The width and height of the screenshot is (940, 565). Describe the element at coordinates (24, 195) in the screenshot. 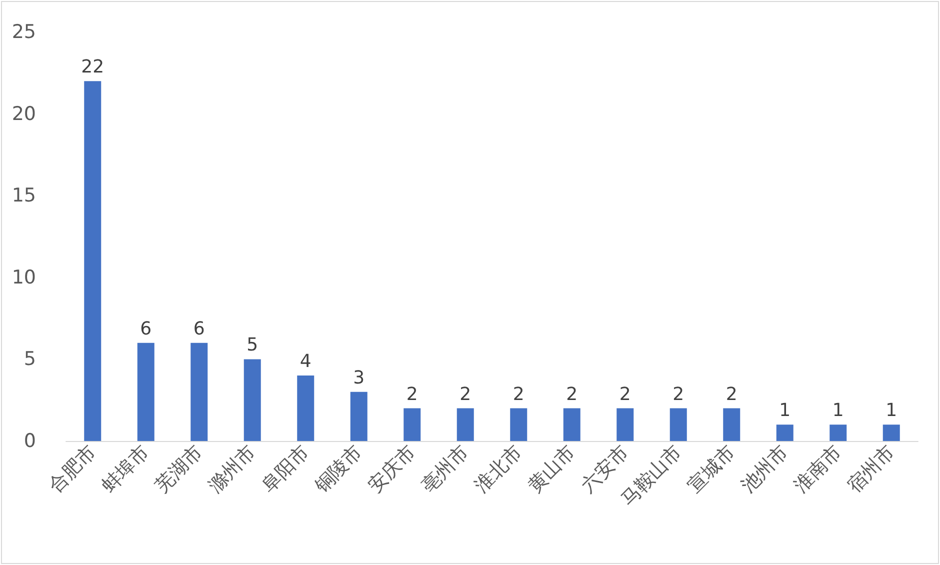

I see `y-tick-label: 15` at that location.